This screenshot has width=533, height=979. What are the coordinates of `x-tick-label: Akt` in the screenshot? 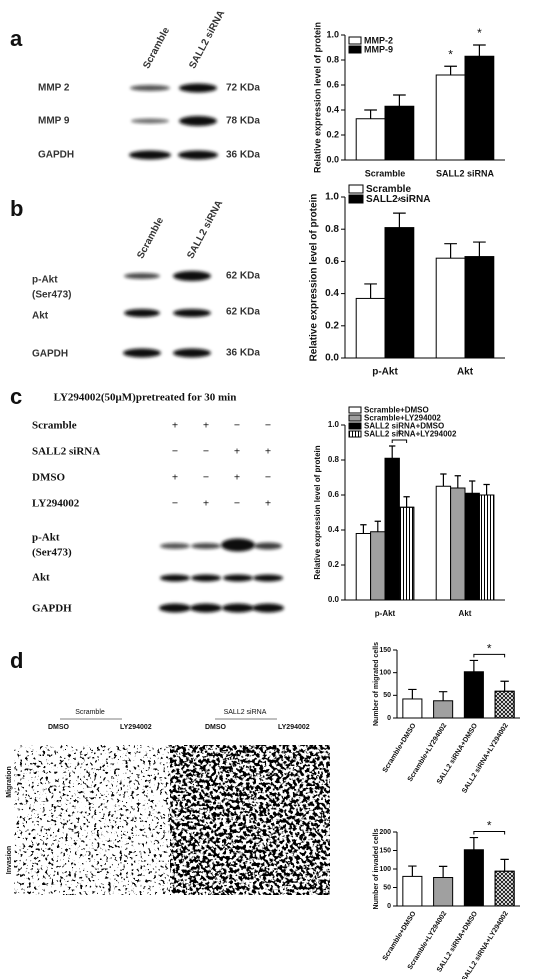 It's located at (465, 613).